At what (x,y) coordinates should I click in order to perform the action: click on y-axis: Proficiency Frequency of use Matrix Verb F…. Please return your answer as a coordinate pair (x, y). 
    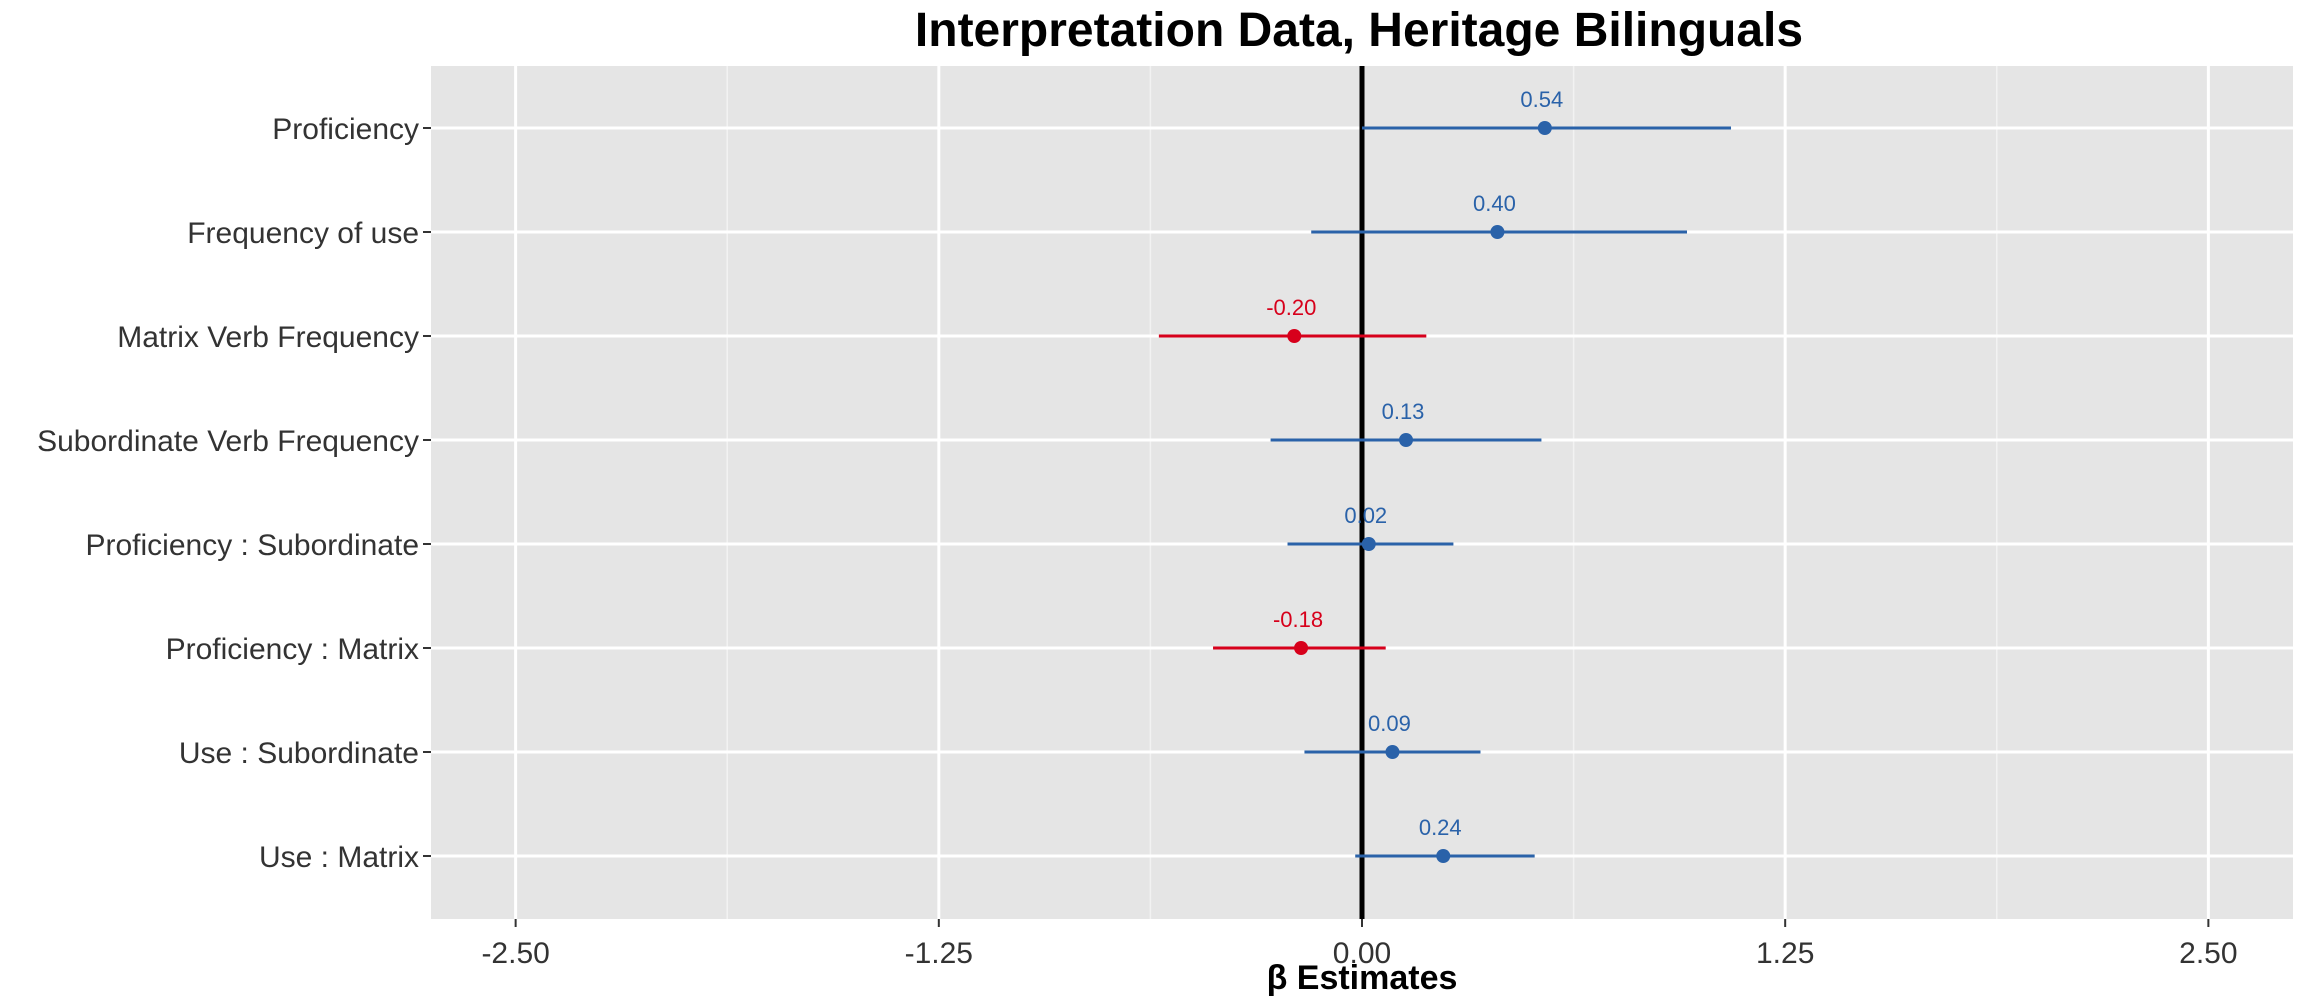
    Looking at the image, I should click on (234, 493).